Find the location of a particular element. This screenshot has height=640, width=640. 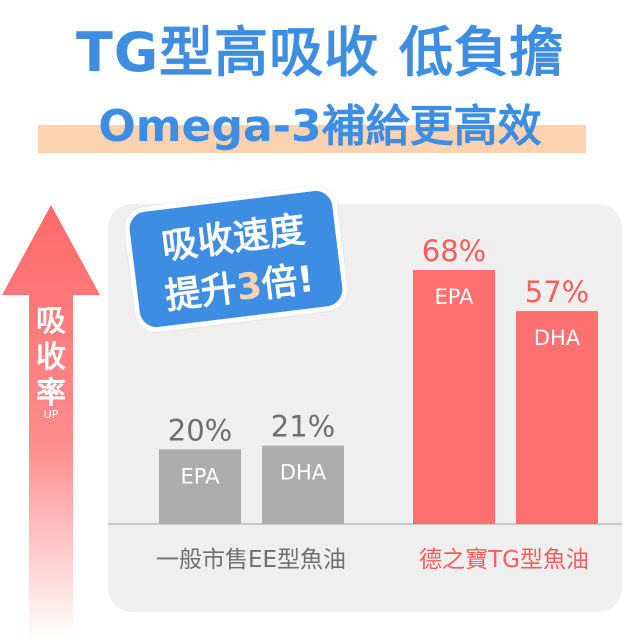

group-label-tg-oil: 德之寶TG型魚油 is located at coordinates (504, 560).